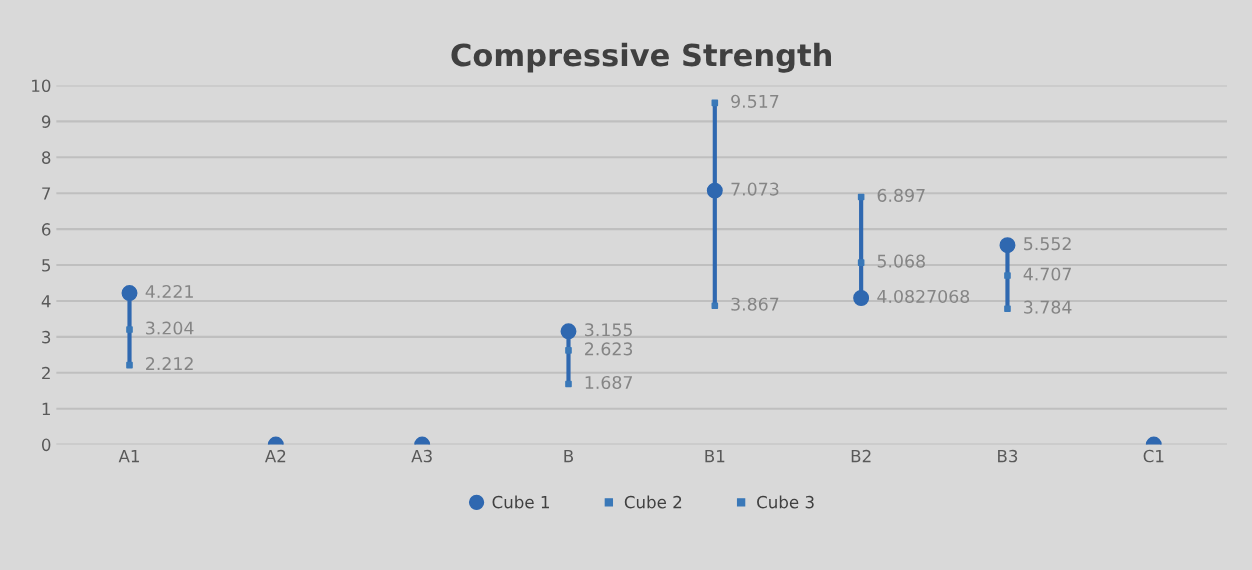  Describe the element at coordinates (785, 502) in the screenshot. I see `legend-label: Cube 3` at that location.